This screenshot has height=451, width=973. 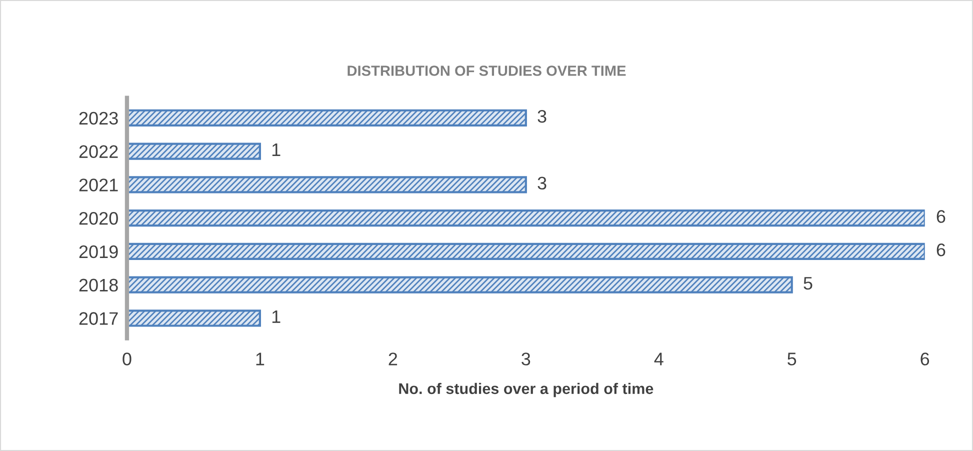 I want to click on x-tick-label: 3, so click(x=526, y=359).